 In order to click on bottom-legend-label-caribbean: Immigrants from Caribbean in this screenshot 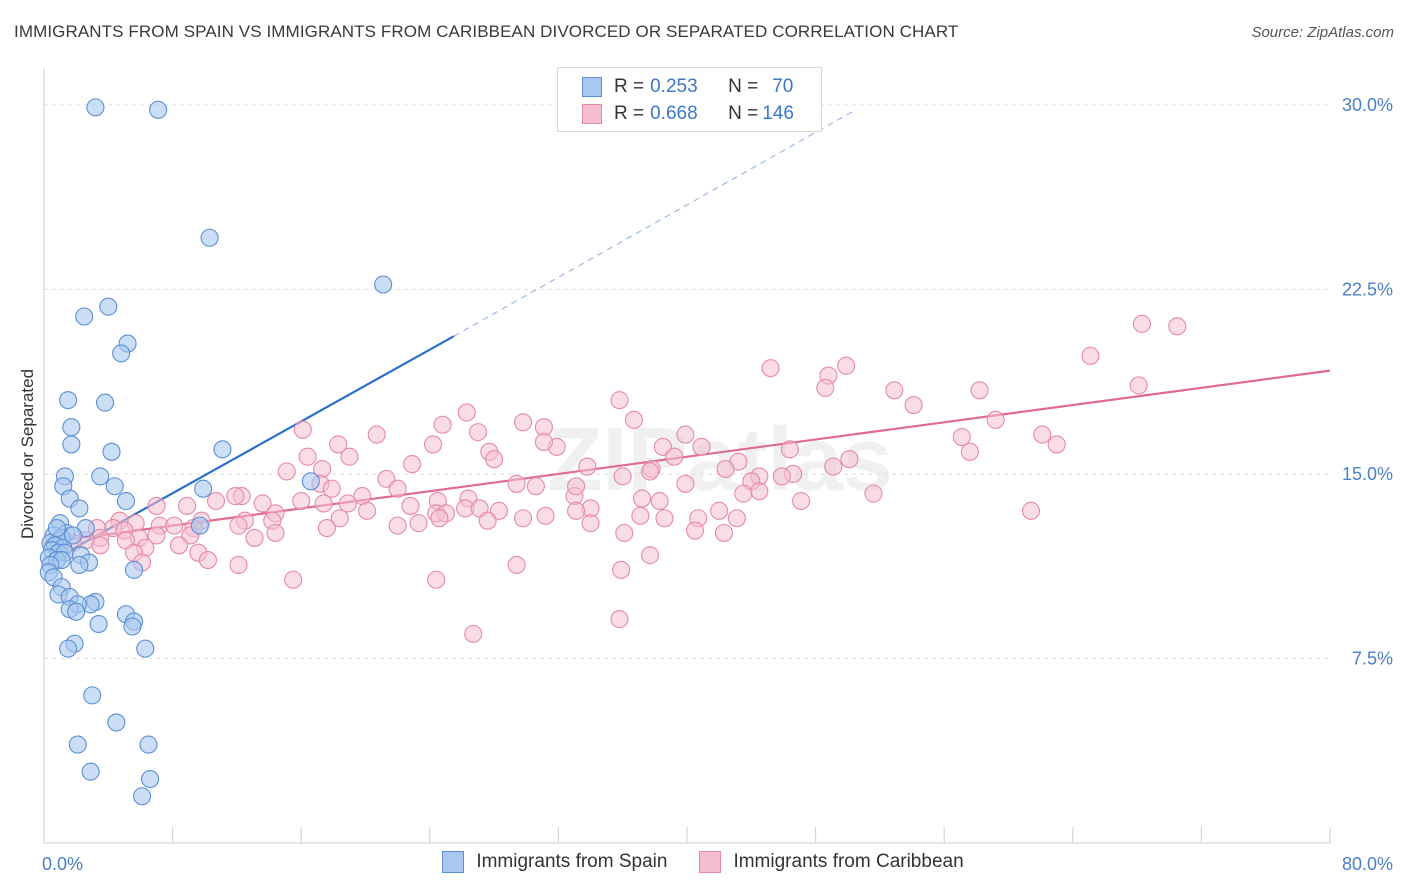, I will do `click(848, 861)`.